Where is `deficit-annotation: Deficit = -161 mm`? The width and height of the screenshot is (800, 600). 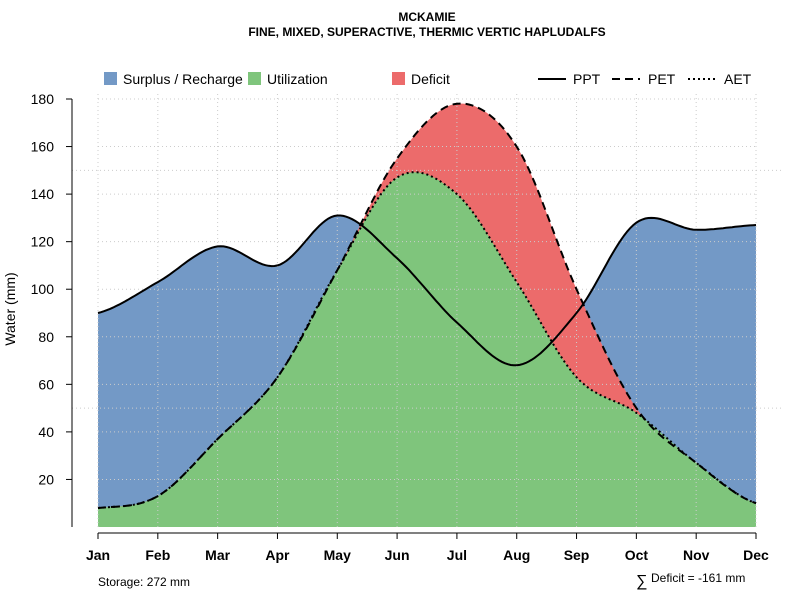 deficit-annotation: Deficit = -161 mm is located at coordinates (698, 578).